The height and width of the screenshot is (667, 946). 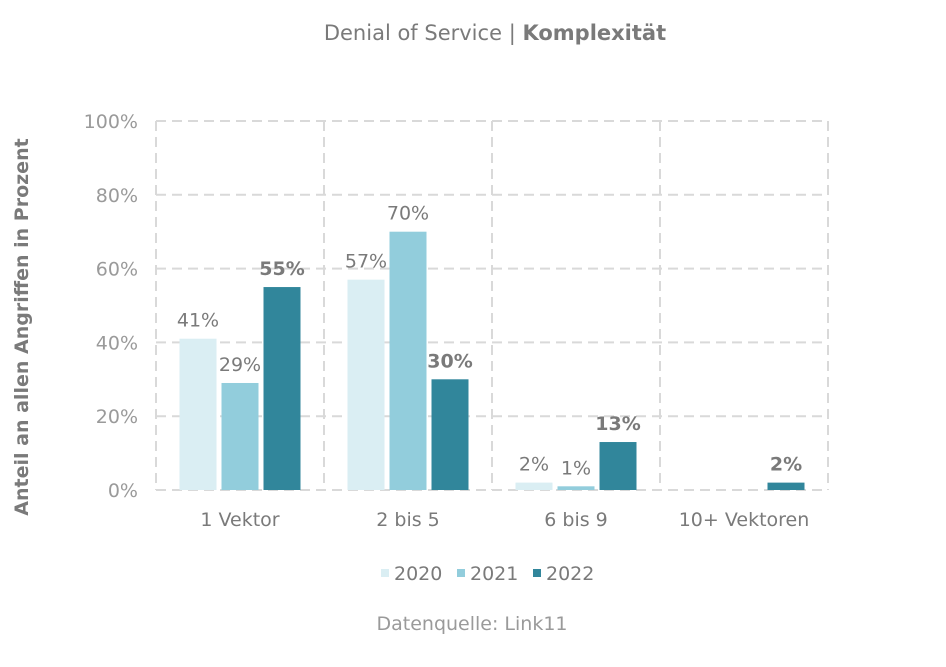 What do you see at coordinates (744, 520) in the screenshot?
I see `x-tick-label: 10+ Vektoren` at bounding box center [744, 520].